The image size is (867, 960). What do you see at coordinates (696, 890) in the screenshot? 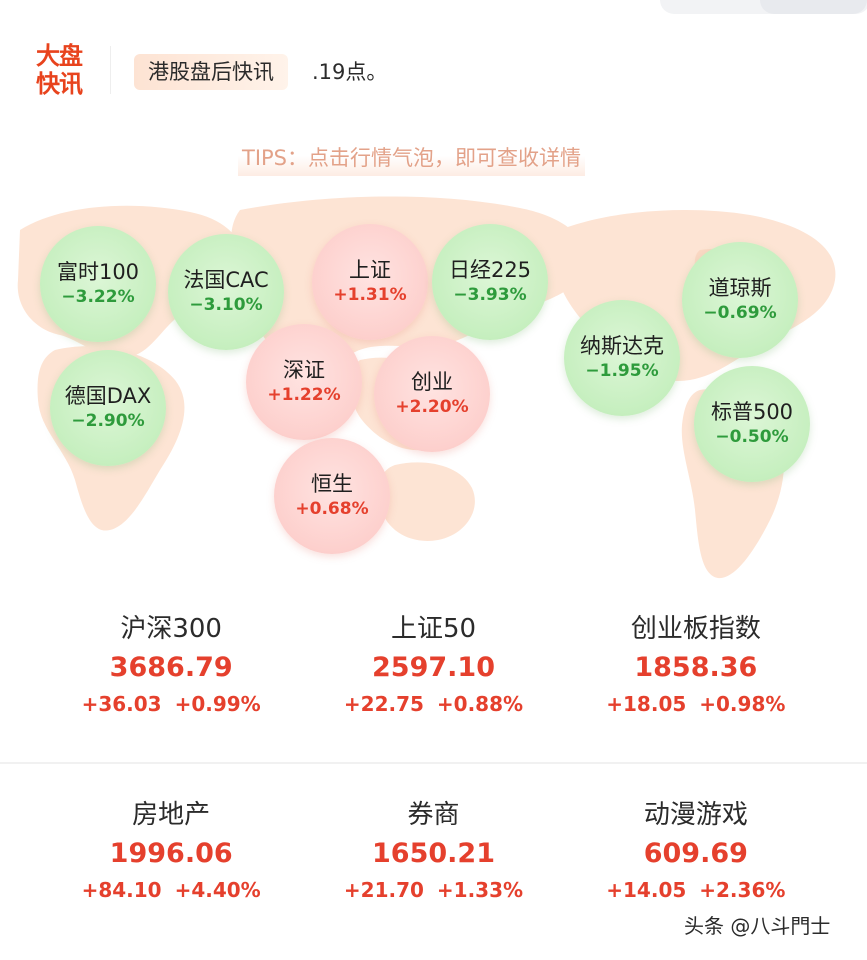
I see `sector-change: +14.05 +2.36%` at bounding box center [696, 890].